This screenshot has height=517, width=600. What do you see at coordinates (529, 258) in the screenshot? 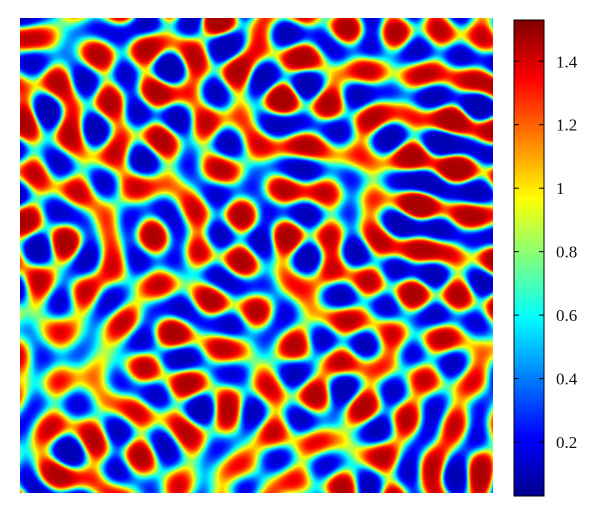
I see `colorbar-gradient` at bounding box center [529, 258].